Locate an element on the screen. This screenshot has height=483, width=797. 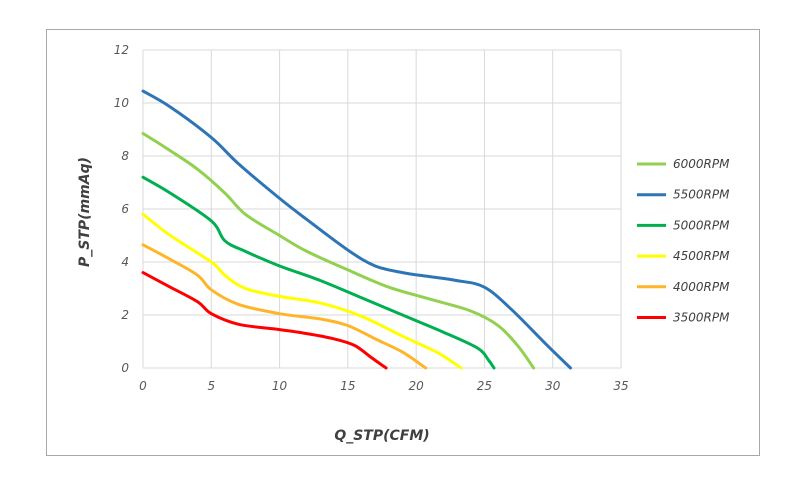
x-tick-label: 35 is located at coordinates (620, 386).